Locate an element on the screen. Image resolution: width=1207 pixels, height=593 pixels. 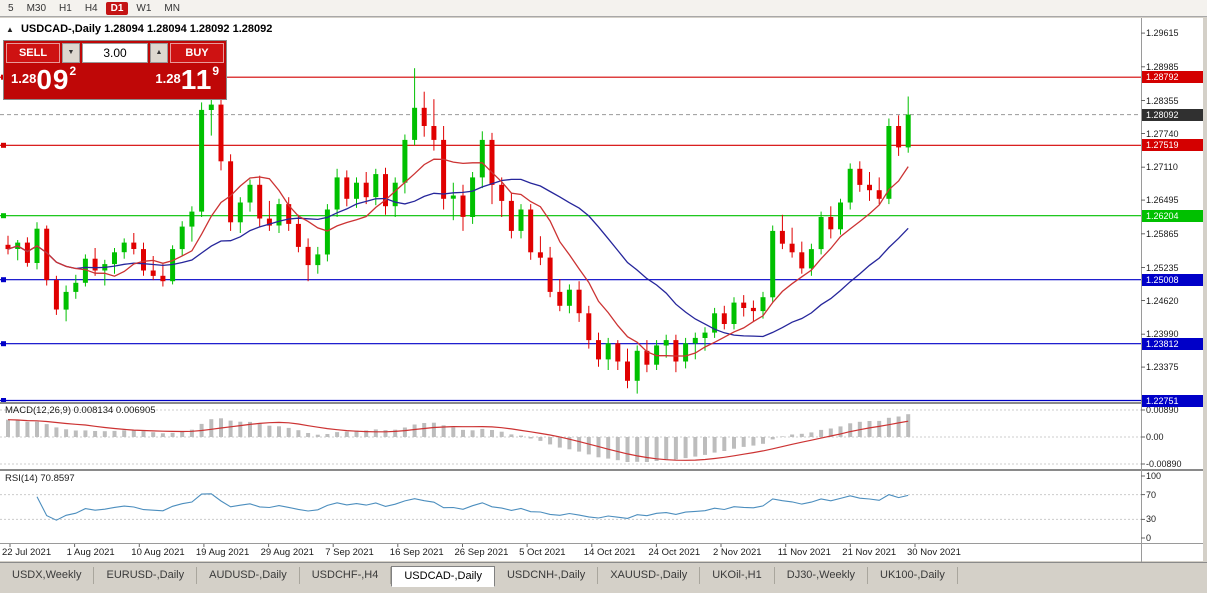
date-axis-label: 26 Sep 2021 is located at coordinates (481, 552).